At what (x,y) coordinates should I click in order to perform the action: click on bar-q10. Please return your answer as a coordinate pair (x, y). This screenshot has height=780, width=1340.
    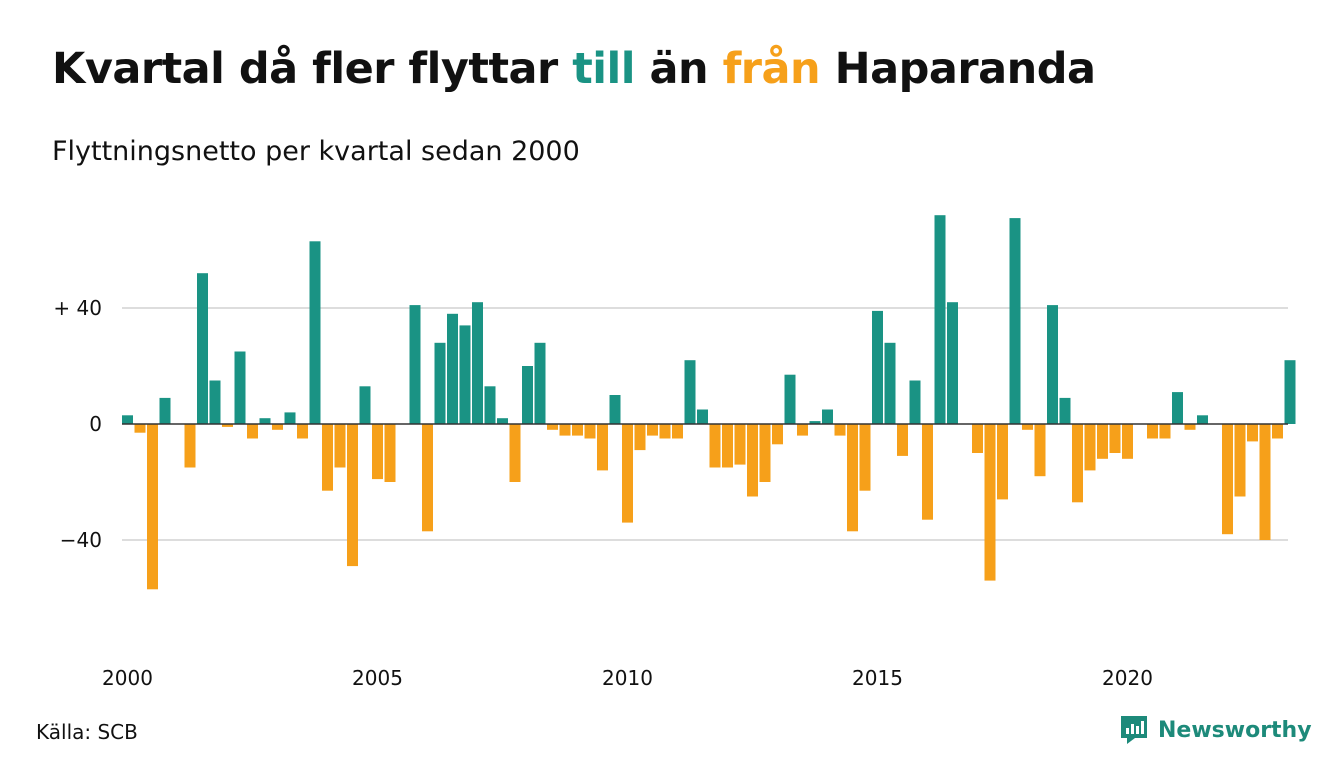
    Looking at the image, I should click on (252, 431).